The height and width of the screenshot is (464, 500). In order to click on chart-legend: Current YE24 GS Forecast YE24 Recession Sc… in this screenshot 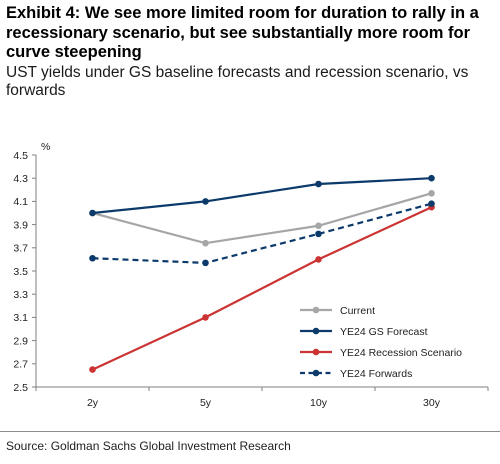, I will do `click(381, 342)`.